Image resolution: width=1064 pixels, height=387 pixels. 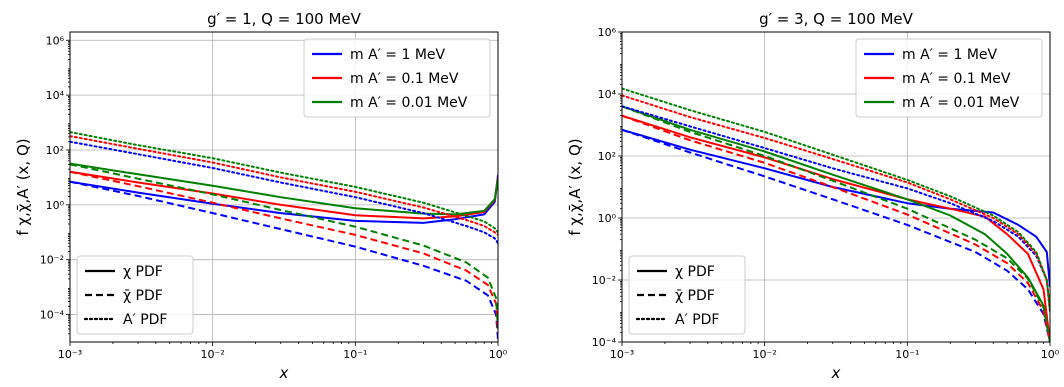 What do you see at coordinates (284, 19) in the screenshot?
I see `chart-title: g′ = 1, Q = 100 MeV` at bounding box center [284, 19].